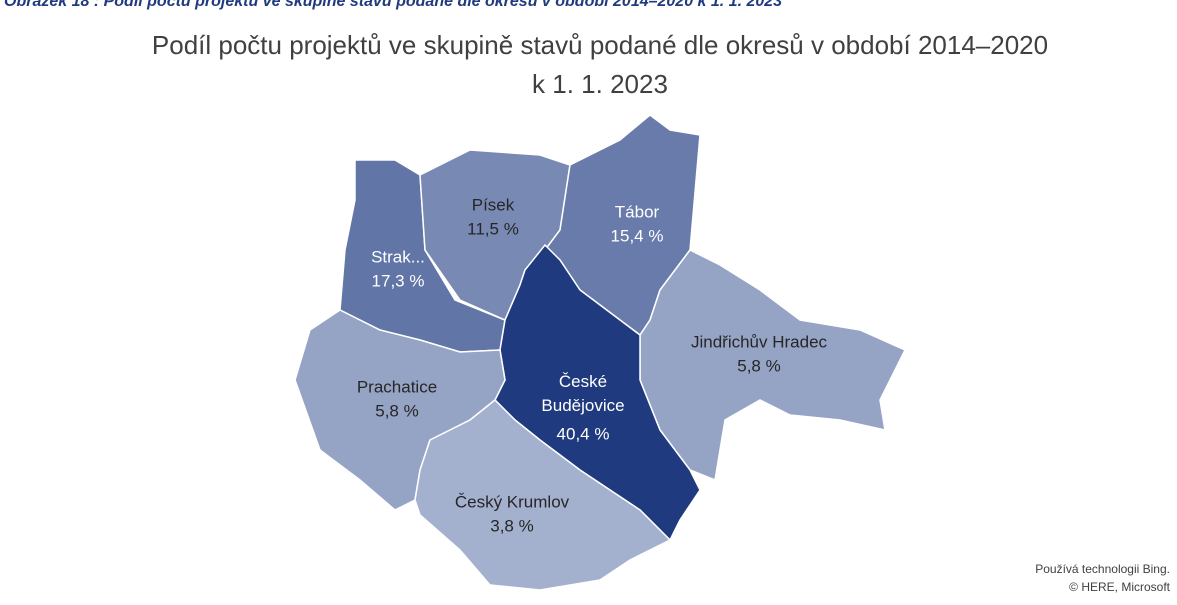 This screenshot has width=1177, height=605. I want to click on value-label: 17,3 %, so click(398, 280).